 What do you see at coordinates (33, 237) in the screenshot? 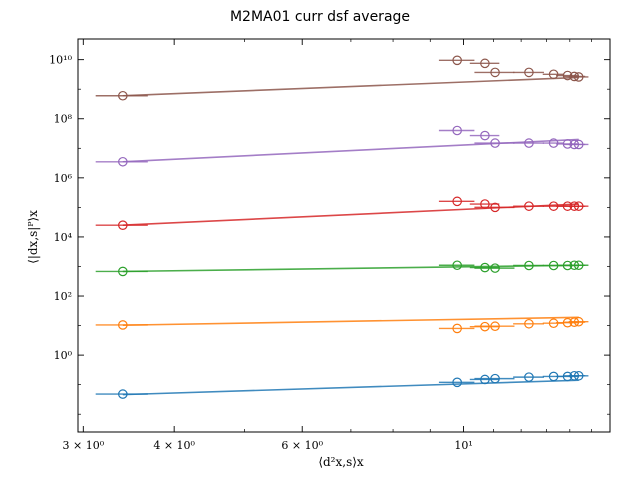
I see `y-axis-label: ⟨|dx,s|ᴾ⟩x` at bounding box center [33, 237].